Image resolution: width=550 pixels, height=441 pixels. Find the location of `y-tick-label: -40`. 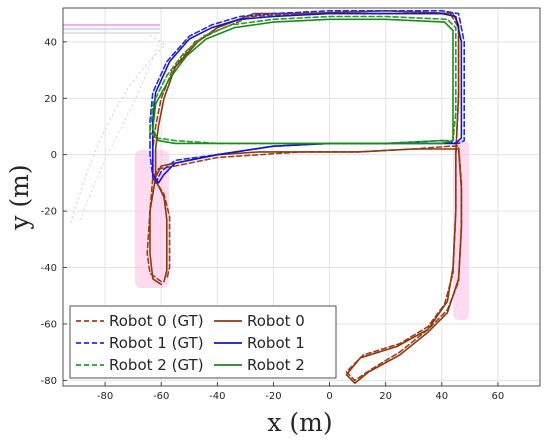

y-tick-label: -40 is located at coordinates (49, 268).